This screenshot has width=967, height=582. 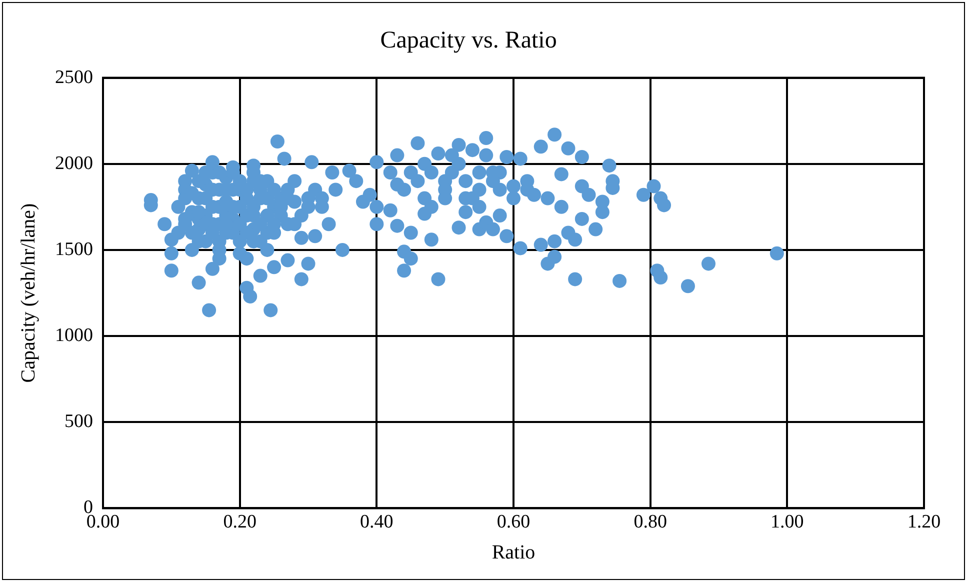 What do you see at coordinates (28, 293) in the screenshot?
I see `y-axis-title: Capacity (veh/hr/lane)` at bounding box center [28, 293].